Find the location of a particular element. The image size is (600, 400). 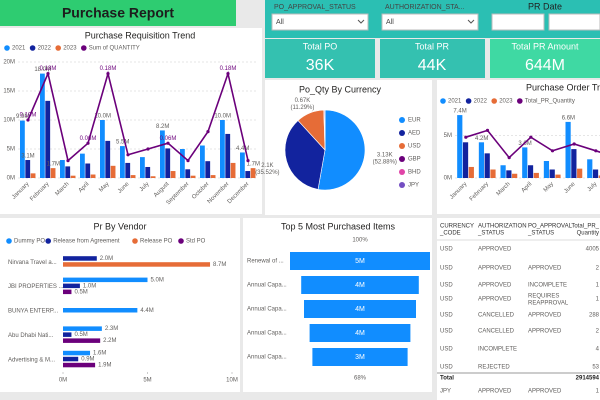

chart-title: Purchase Order Tr is located at coordinates (563, 87).